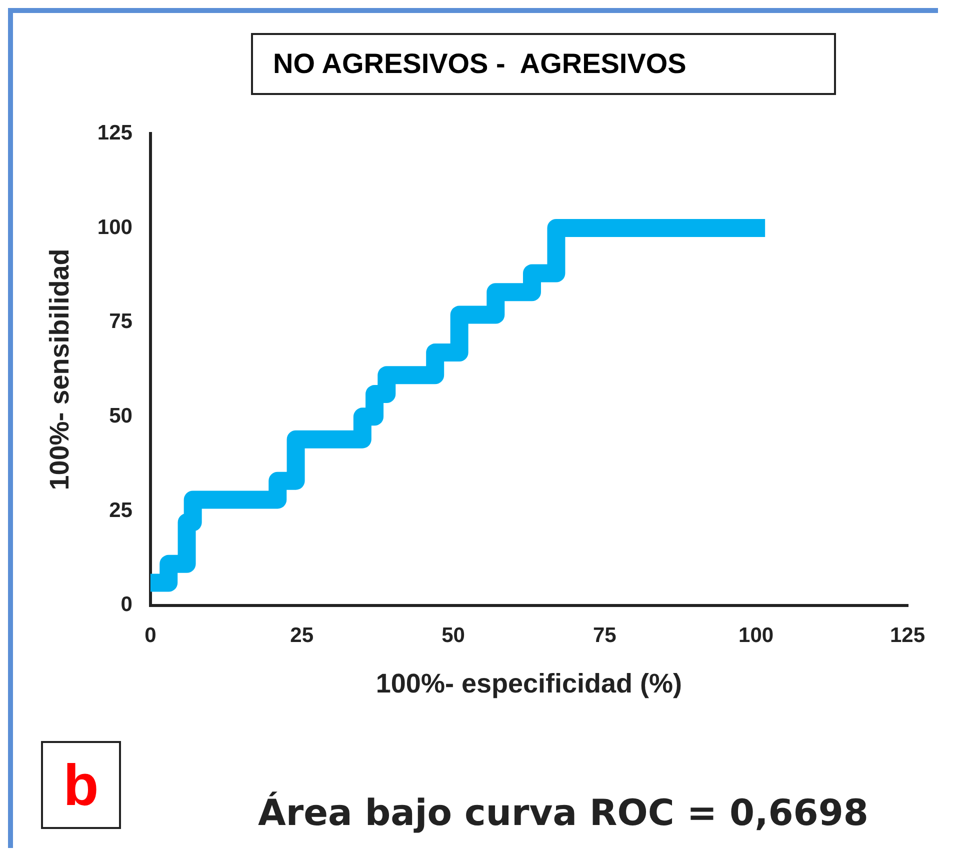 The height and width of the screenshot is (861, 954). What do you see at coordinates (453, 635) in the screenshot?
I see `x-tick-label: 50` at bounding box center [453, 635].